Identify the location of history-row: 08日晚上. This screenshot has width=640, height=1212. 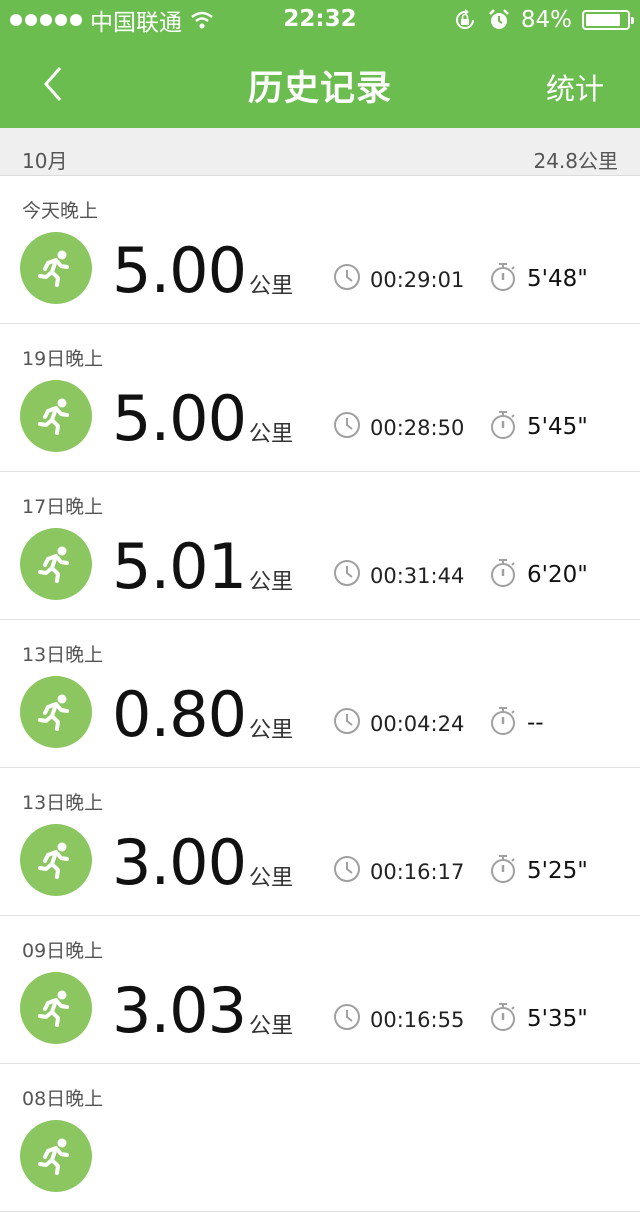
(320, 1138).